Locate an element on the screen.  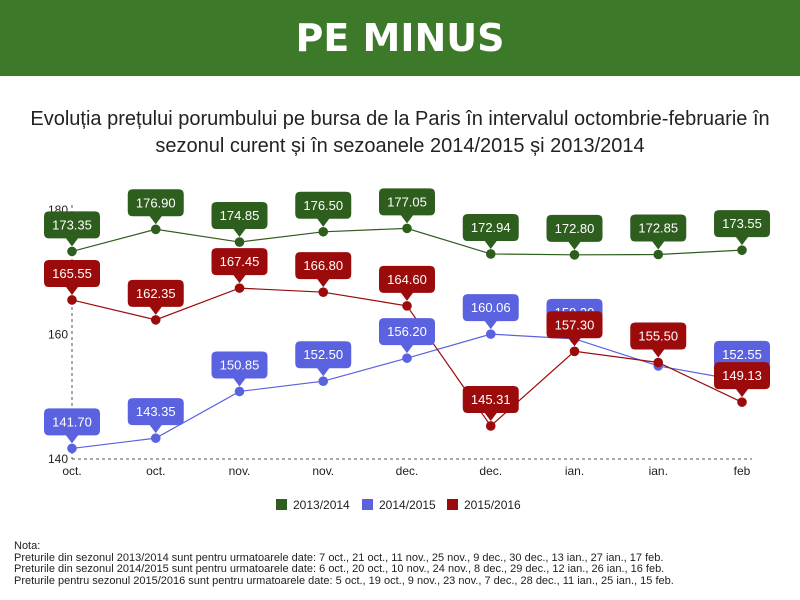
legend-item-2015-2016: 2015/2016 is located at coordinates (484, 505).